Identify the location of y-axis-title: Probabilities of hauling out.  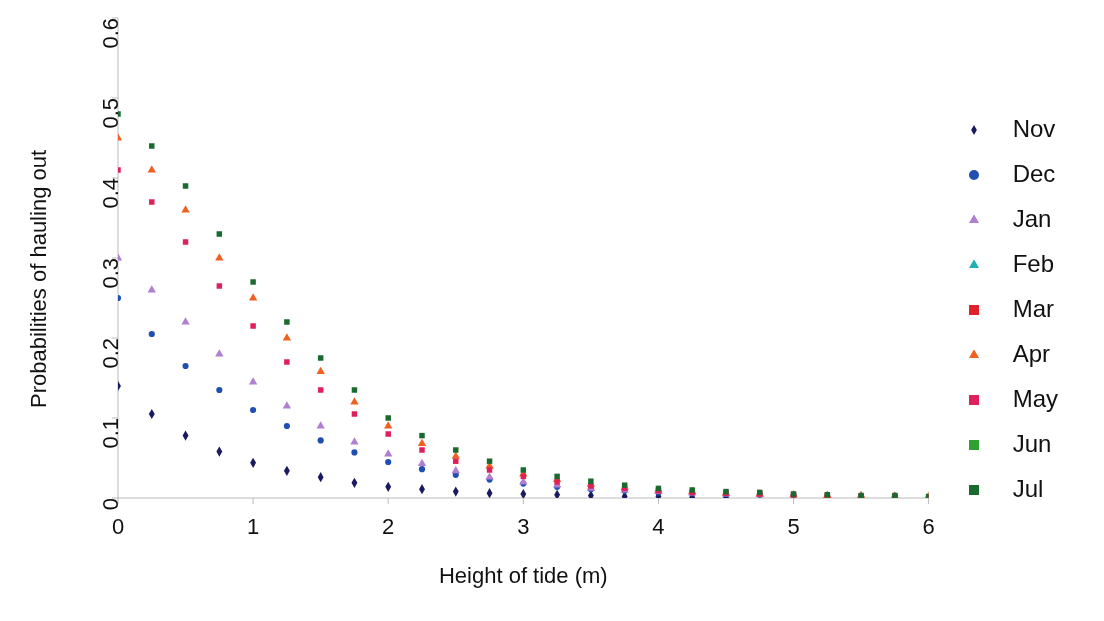
(38, 278).